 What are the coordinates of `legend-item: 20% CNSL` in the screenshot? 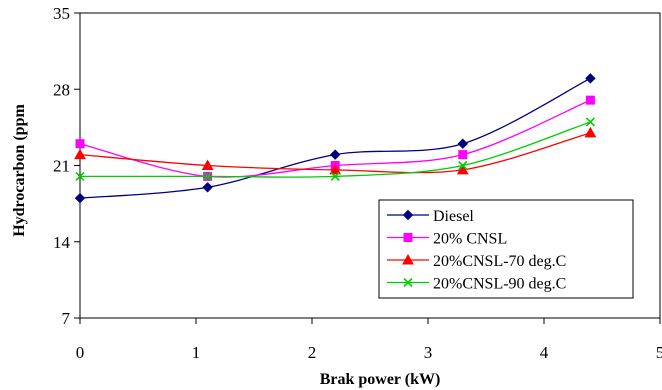 It's located at (447, 239).